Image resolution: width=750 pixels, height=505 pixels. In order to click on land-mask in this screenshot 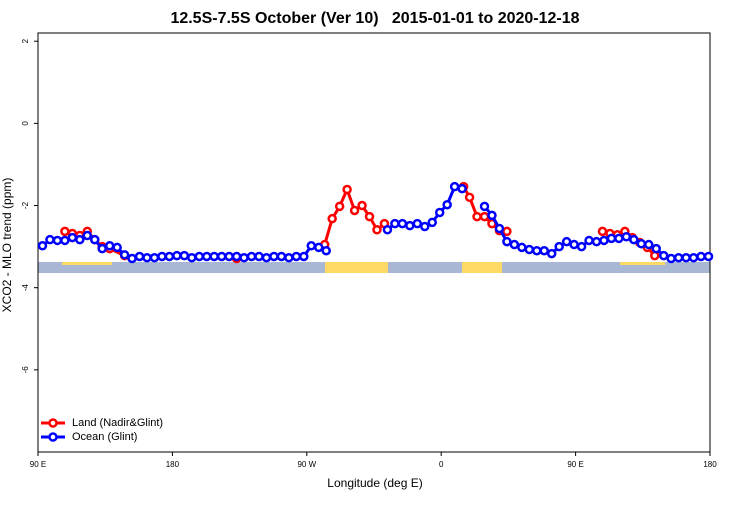, I will do `click(374, 267)`.